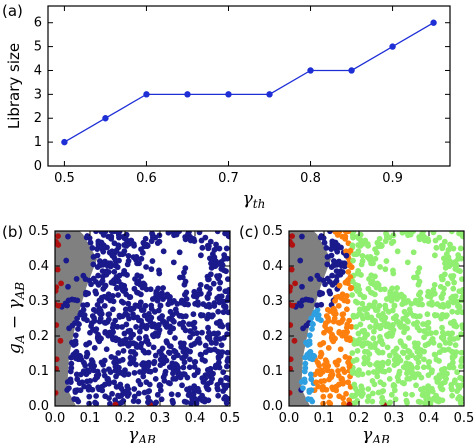 Image resolution: width=474 pixels, height=443 pixels. I want to click on y-tick-label: 3, so click(38, 94).